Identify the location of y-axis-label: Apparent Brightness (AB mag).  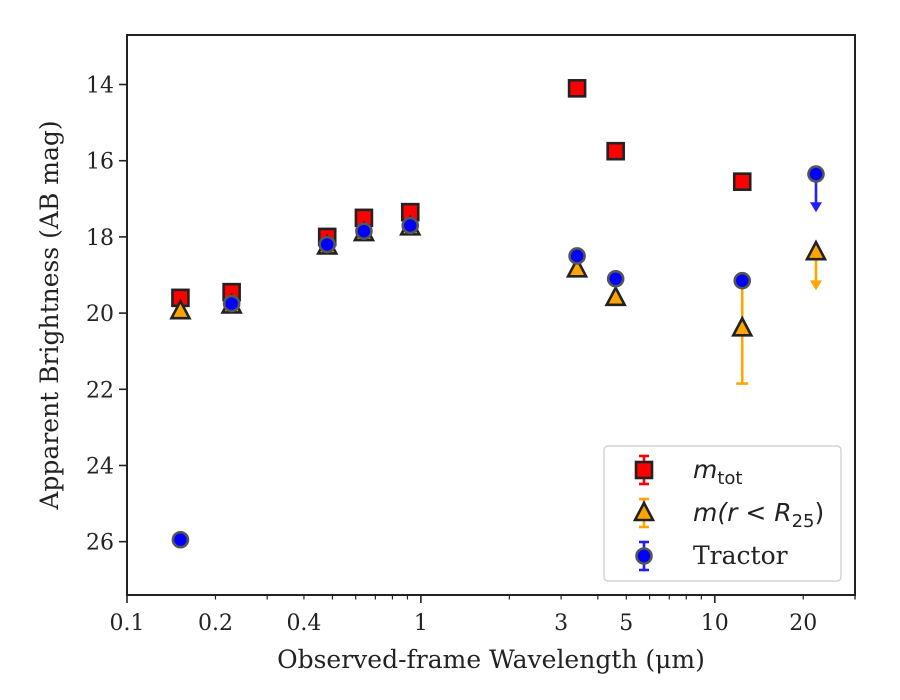
(49, 315).